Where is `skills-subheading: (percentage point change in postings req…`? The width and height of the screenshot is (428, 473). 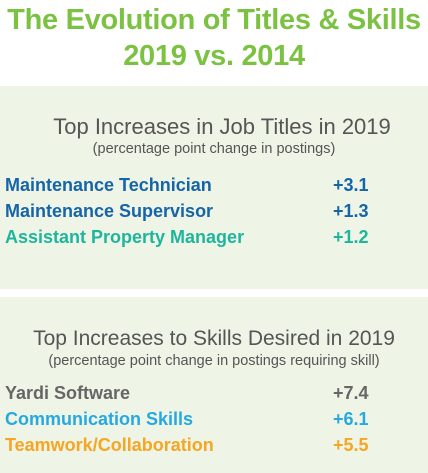
skills-subheading: (percentage point change in postings req… is located at coordinates (214, 361).